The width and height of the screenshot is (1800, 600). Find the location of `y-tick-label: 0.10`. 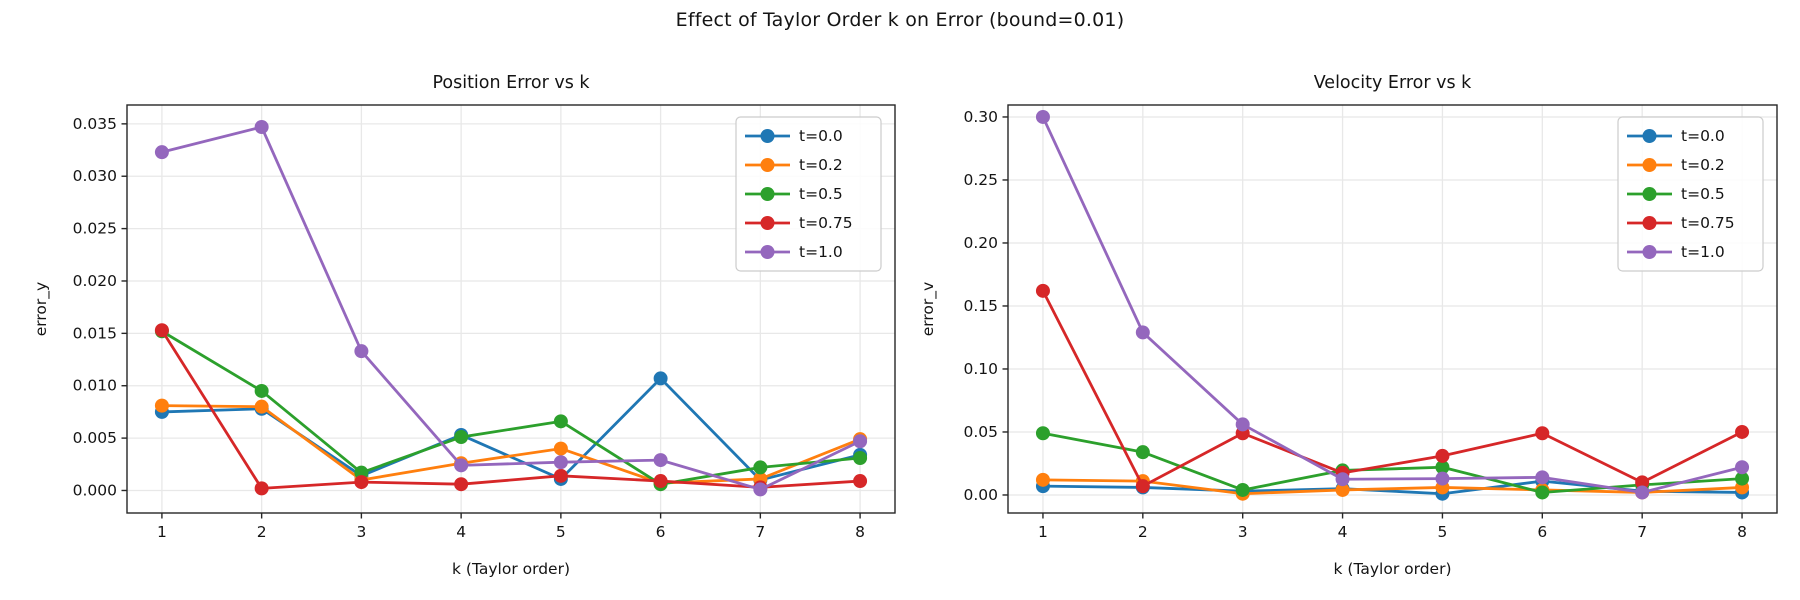

y-tick-label: 0.10 is located at coordinates (980, 369).